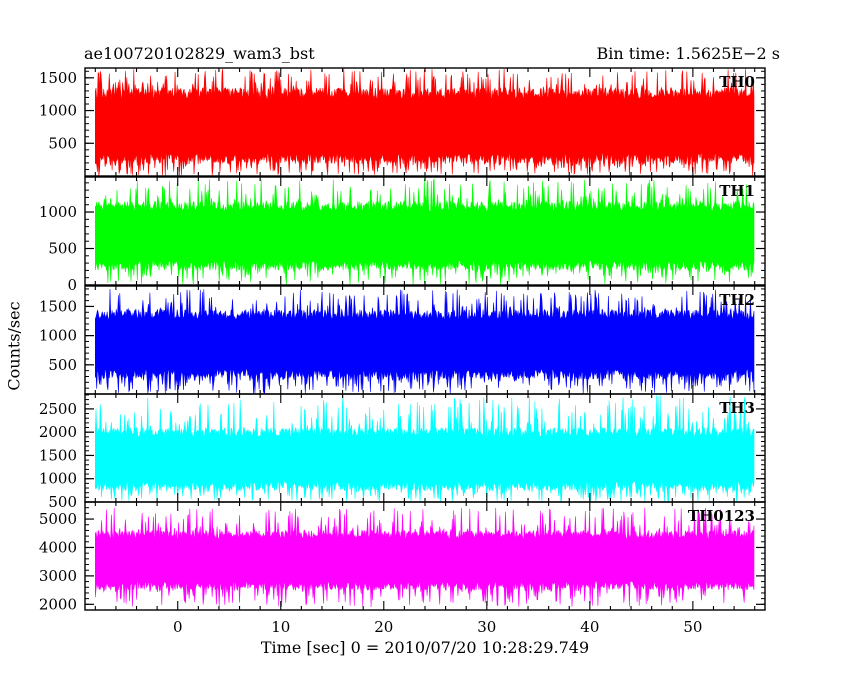  Describe the element at coordinates (383, 627) in the screenshot. I see `x-tick-label: 20` at that location.